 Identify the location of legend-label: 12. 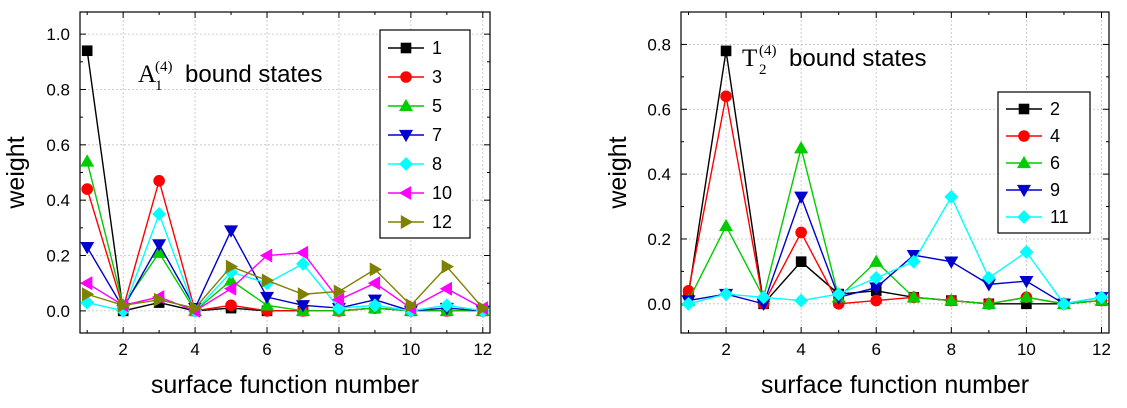
(442, 222).